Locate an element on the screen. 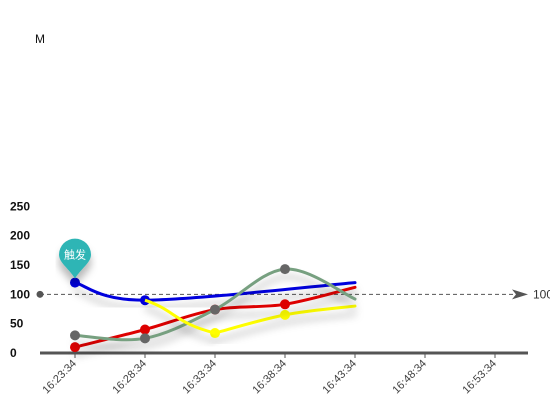 Image resolution: width=550 pixels, height=420 pixels. mark-point-label: 触发 is located at coordinates (75, 255).